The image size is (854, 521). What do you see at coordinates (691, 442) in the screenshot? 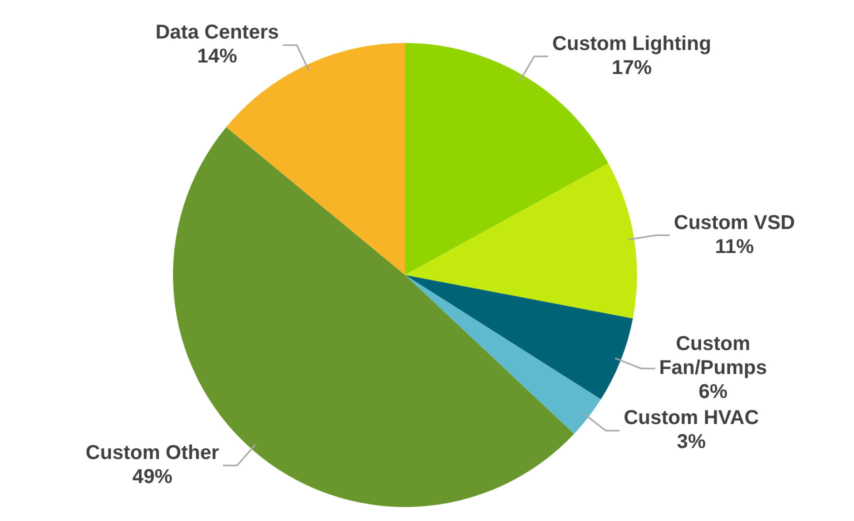
I see `data-label: 3%` at bounding box center [691, 442].